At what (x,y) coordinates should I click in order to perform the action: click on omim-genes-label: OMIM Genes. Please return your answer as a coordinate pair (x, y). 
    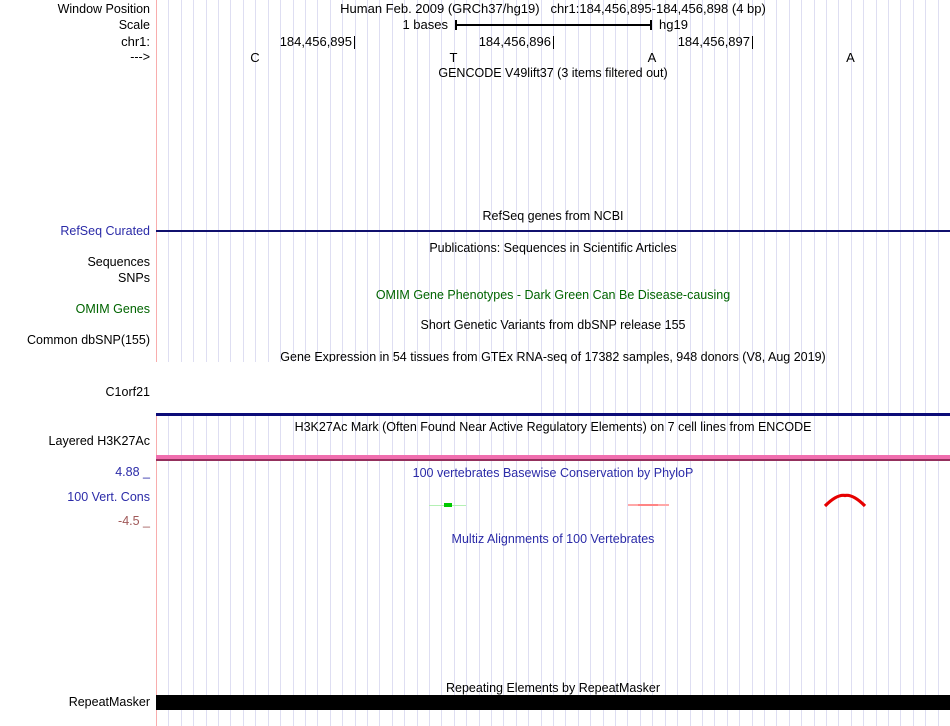
    Looking at the image, I should click on (112, 309).